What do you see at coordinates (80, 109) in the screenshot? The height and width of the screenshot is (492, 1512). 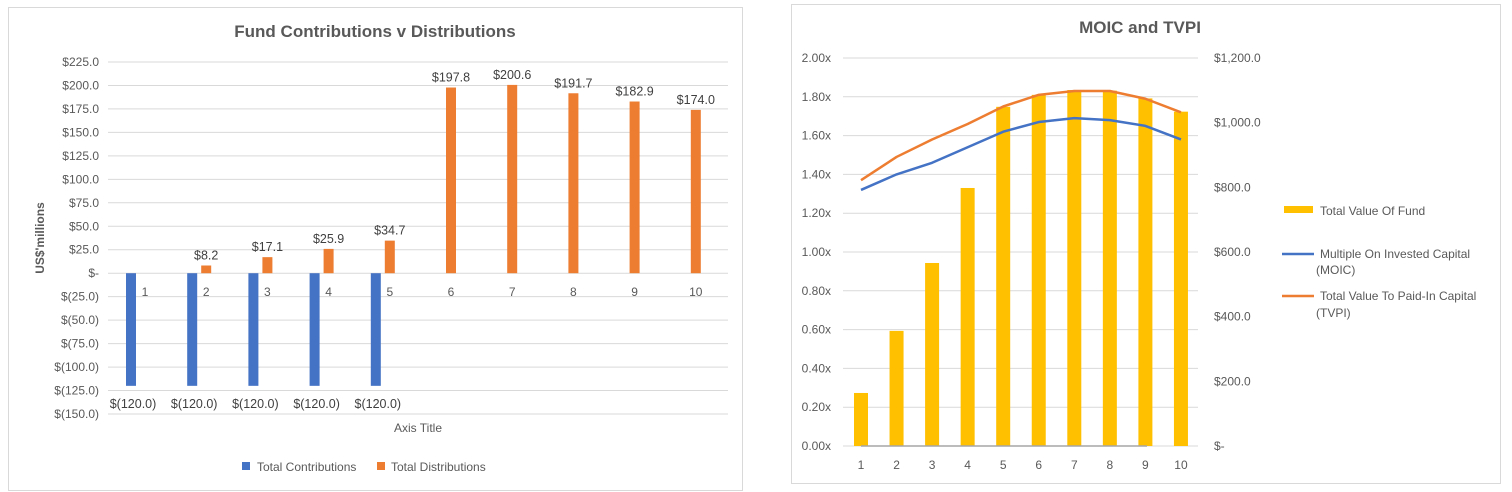 I see `y-tick-label: $175.0` at bounding box center [80, 109].